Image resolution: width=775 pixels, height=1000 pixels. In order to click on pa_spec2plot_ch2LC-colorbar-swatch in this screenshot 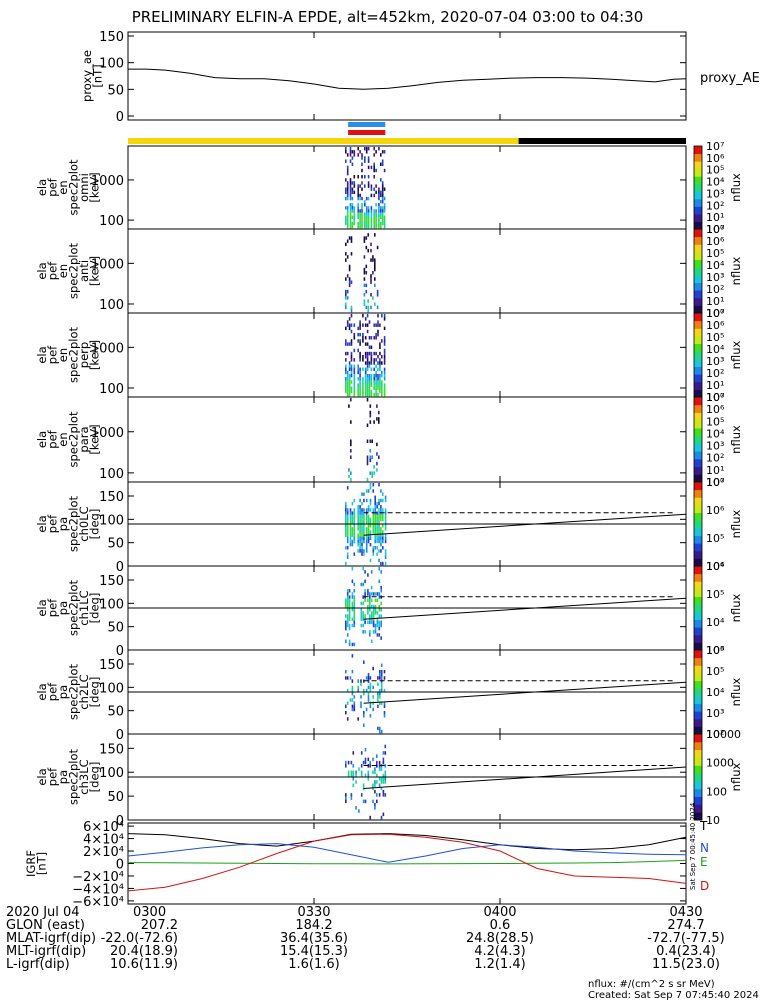, I will do `click(698, 715)`.